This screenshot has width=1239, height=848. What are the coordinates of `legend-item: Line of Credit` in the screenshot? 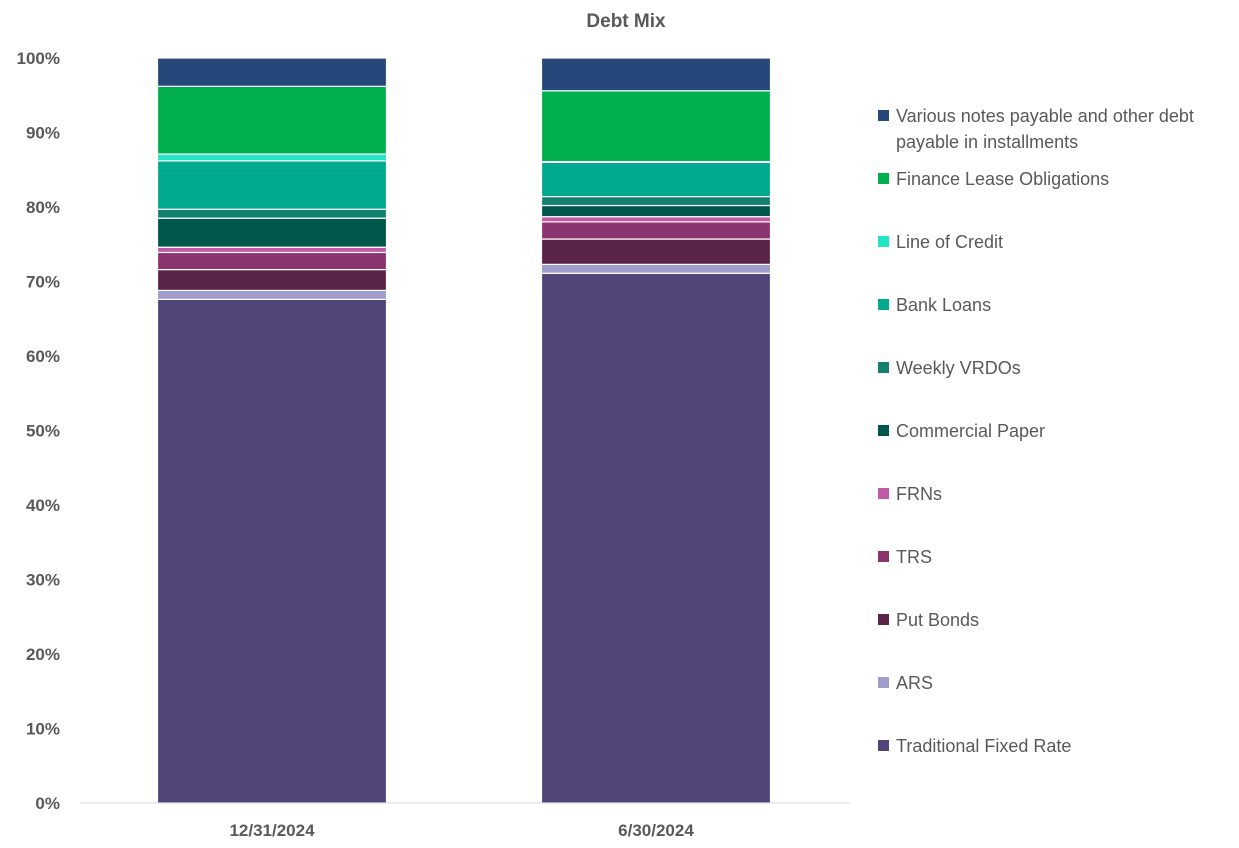 It's located at (940, 242).